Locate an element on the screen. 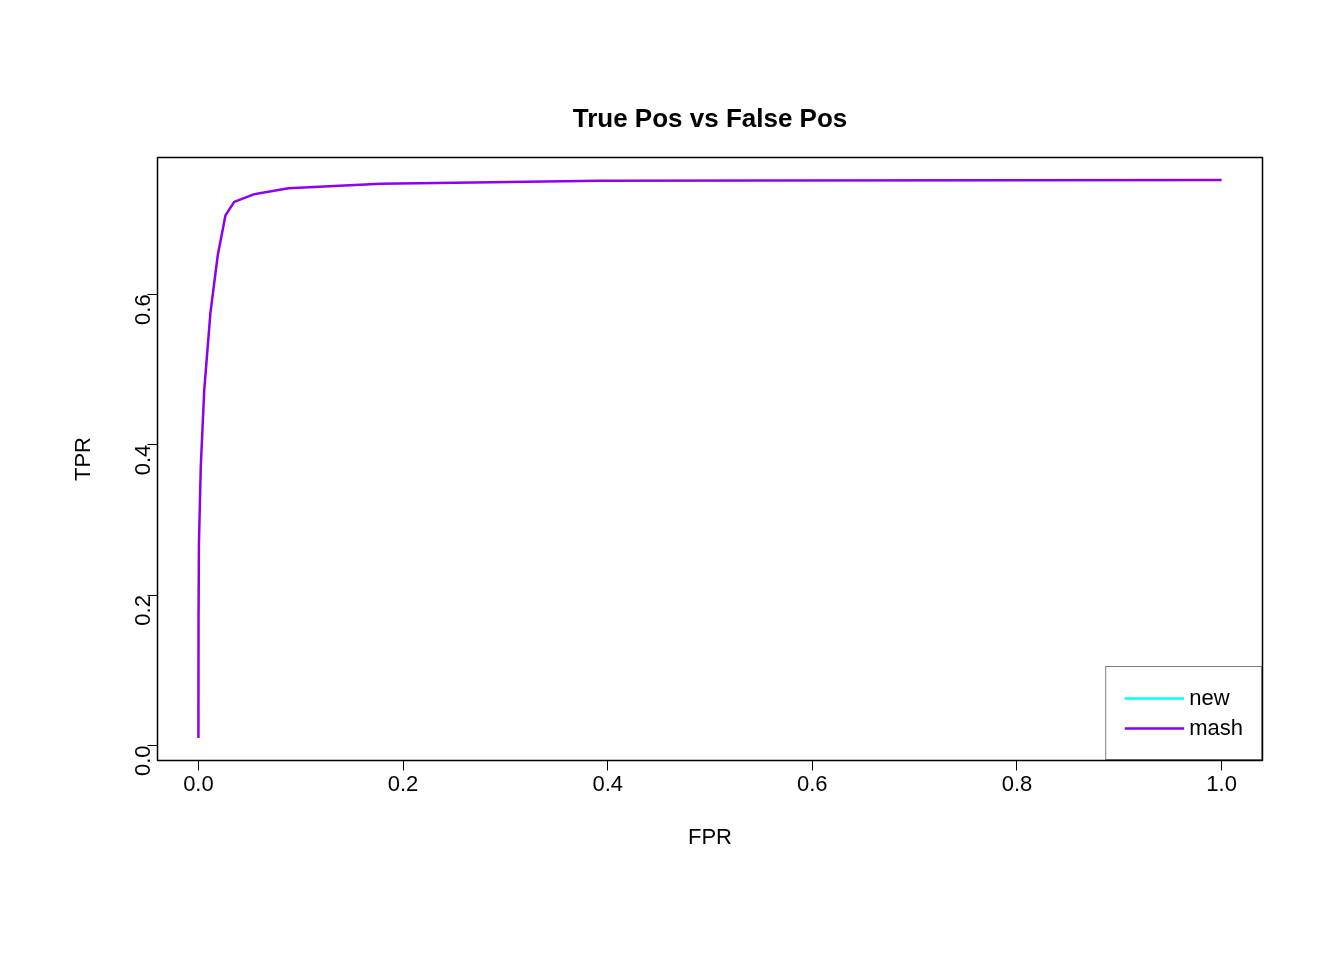 The image size is (1344, 960). y-tick-label: 0.2 is located at coordinates (142, 610).